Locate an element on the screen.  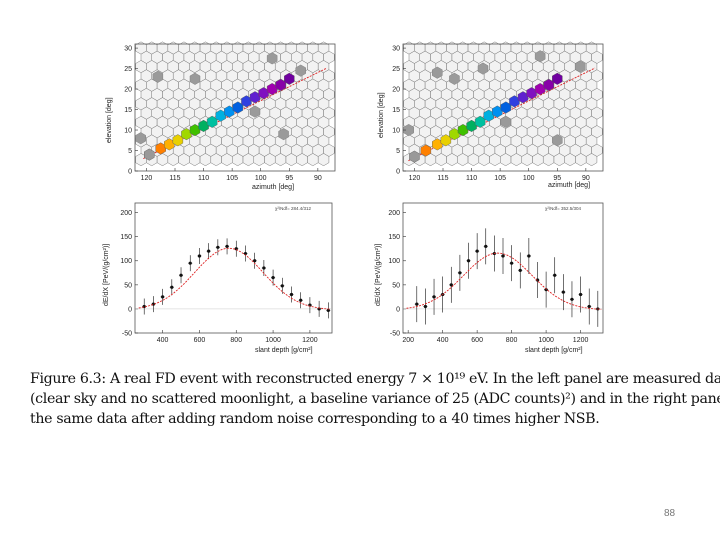
x-tick-label: 105 is located at coordinates (500, 178).